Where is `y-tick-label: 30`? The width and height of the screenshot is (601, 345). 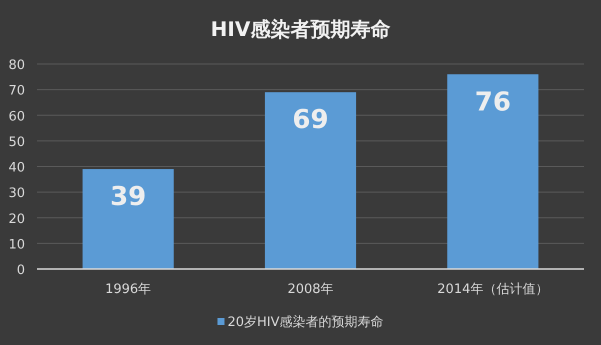 y-tick-label: 30 is located at coordinates (16, 194).